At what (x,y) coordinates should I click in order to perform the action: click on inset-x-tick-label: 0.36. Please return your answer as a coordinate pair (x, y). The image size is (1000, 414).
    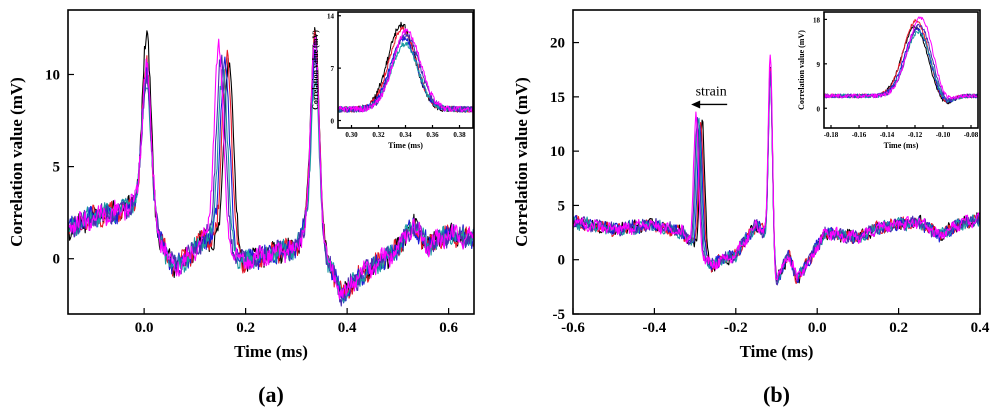
    Looking at the image, I should click on (432, 135).